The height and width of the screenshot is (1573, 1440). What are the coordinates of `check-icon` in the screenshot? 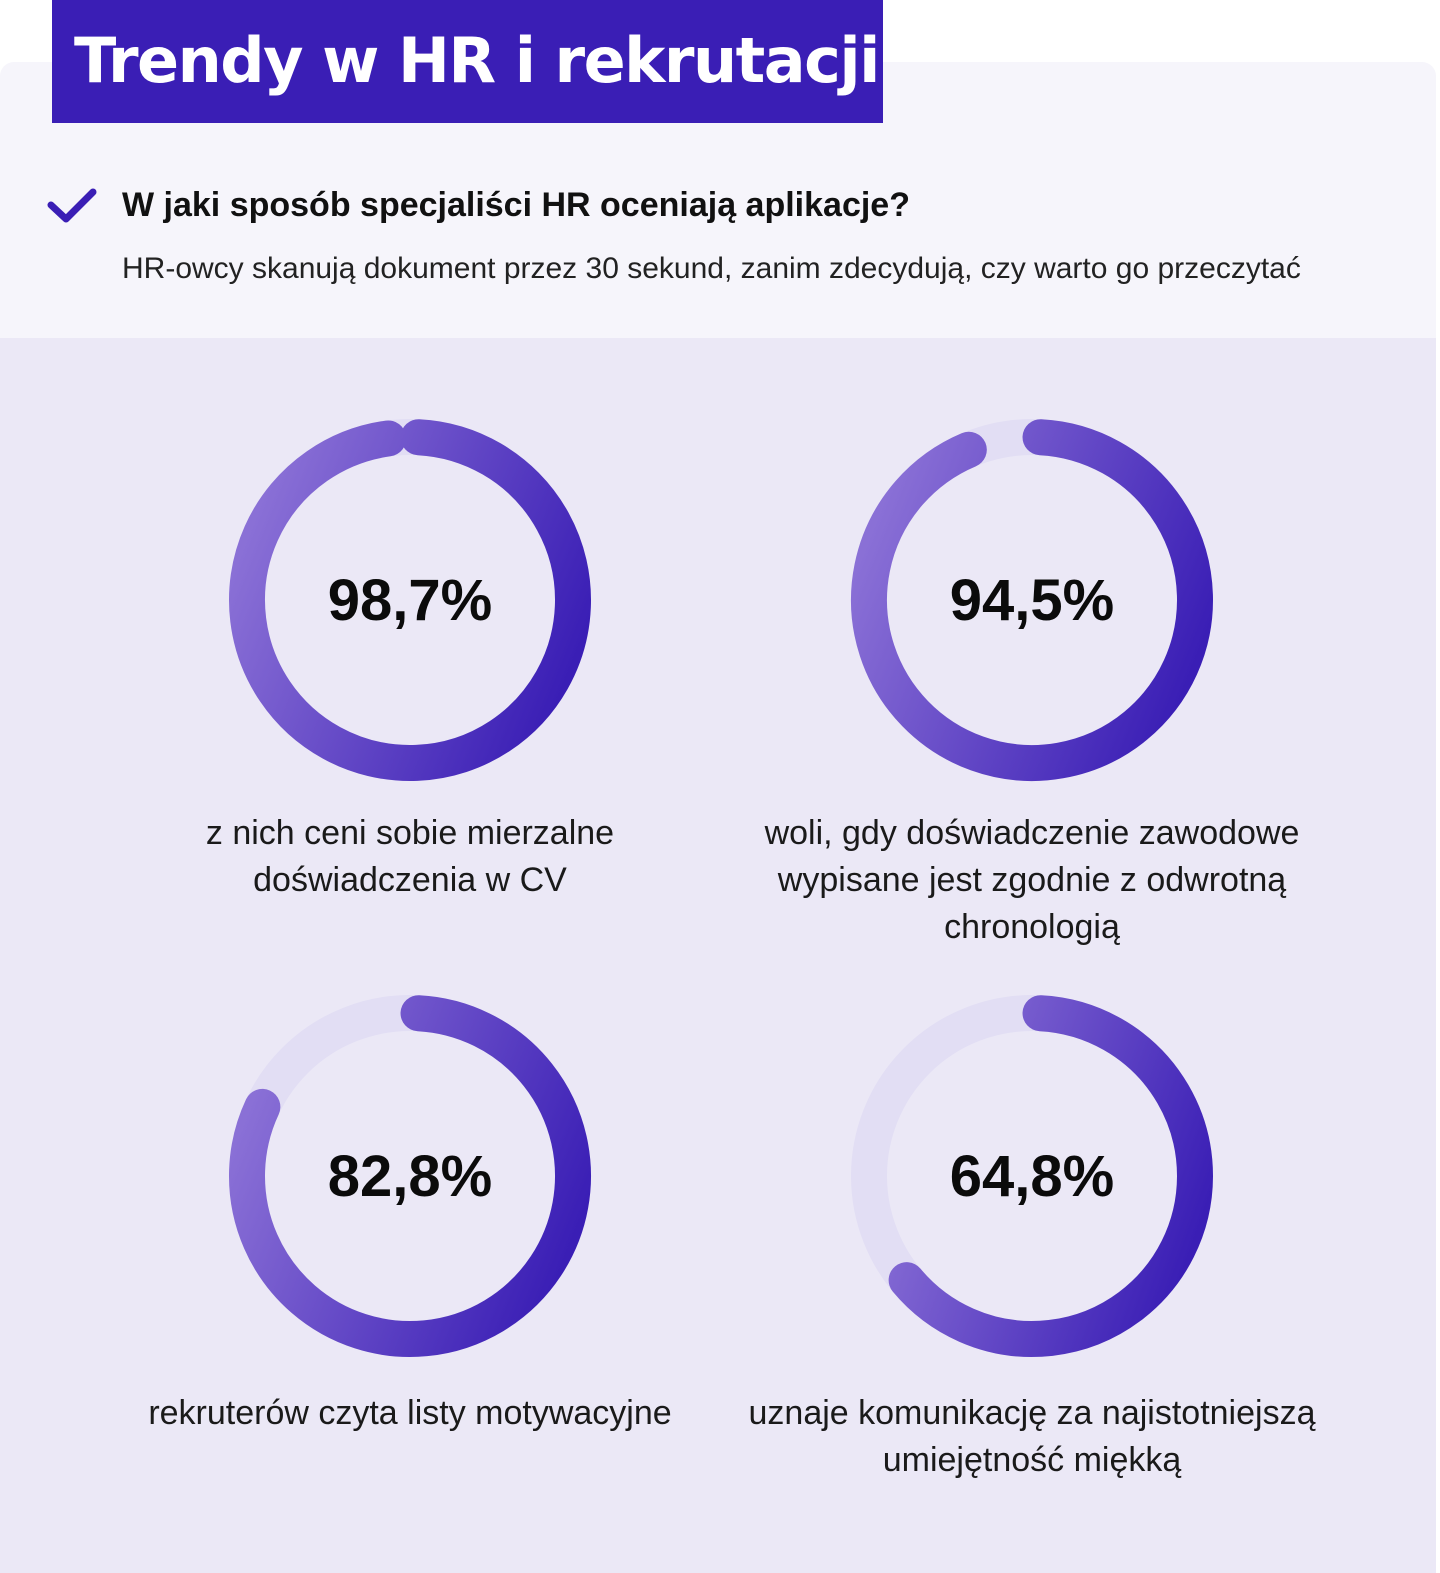 It's located at (72, 205).